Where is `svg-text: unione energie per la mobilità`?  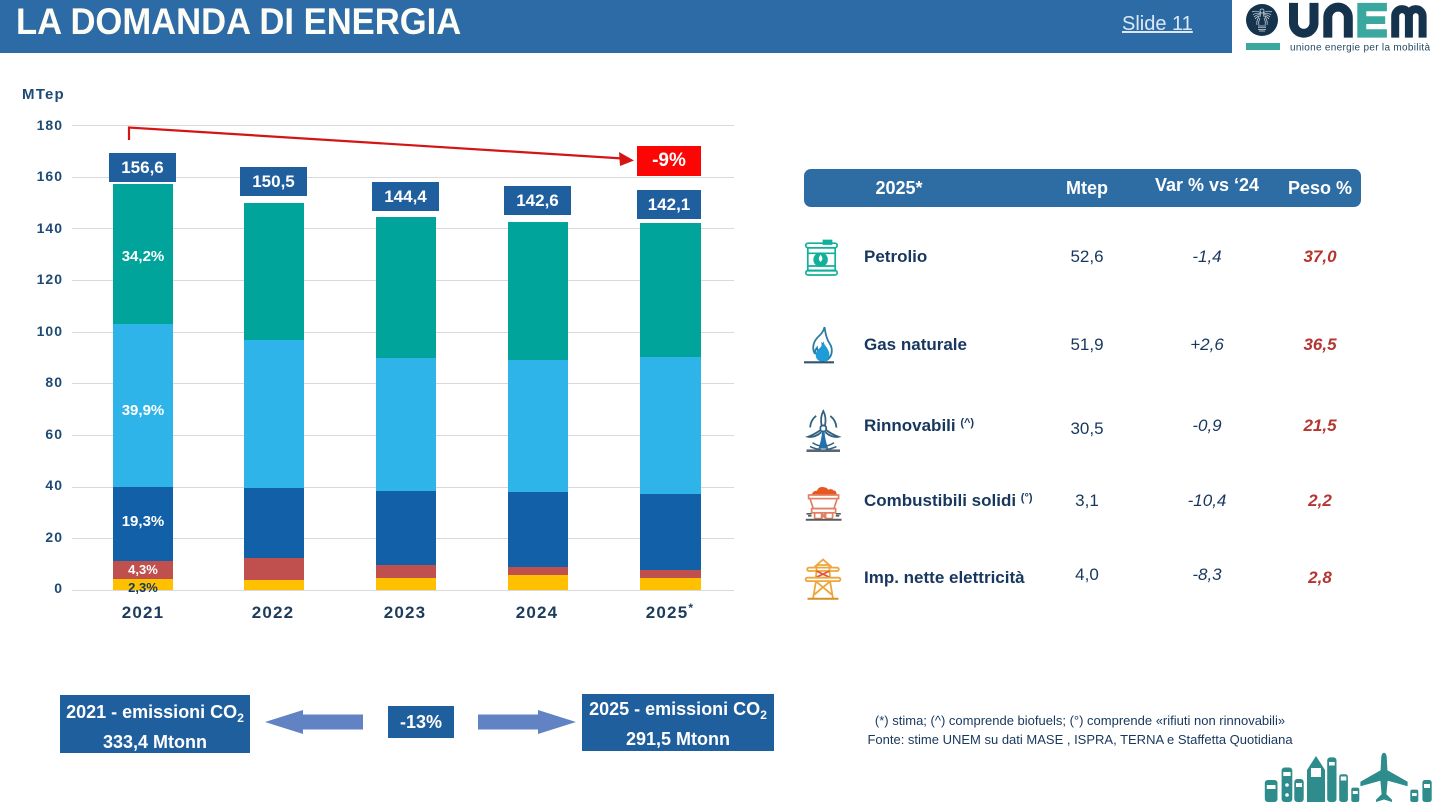
svg-text: unione energie per la mobilità is located at coordinates (1360, 48).